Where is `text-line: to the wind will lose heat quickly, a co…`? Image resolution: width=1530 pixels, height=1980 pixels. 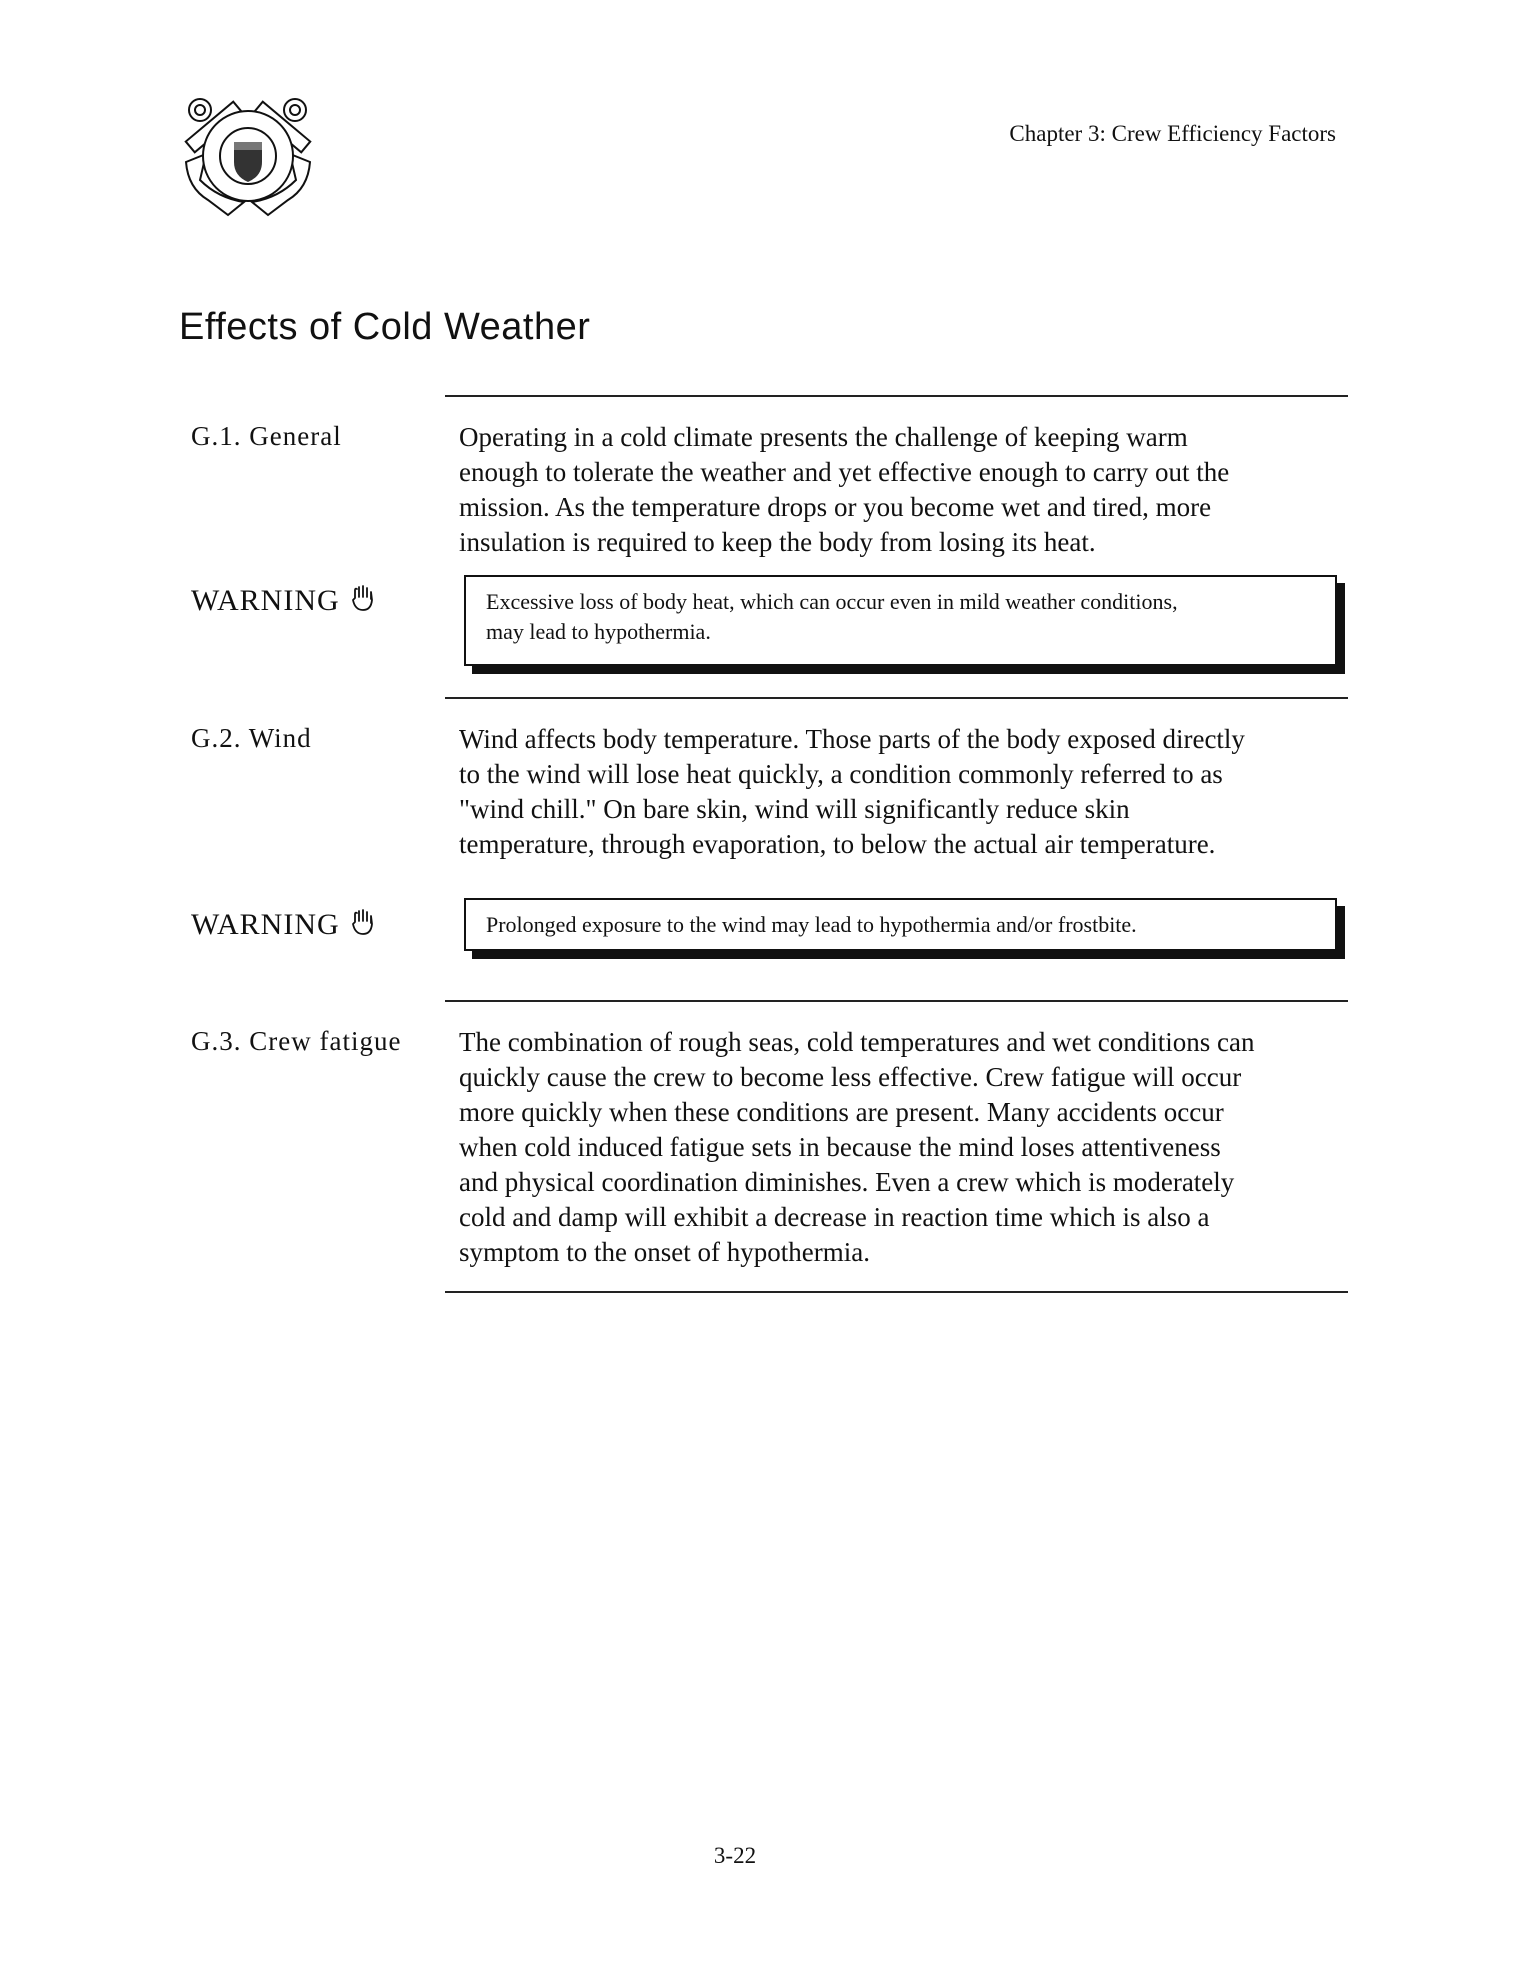
text-line: to the wind will lose heat quickly, a co… is located at coordinates (841, 774).